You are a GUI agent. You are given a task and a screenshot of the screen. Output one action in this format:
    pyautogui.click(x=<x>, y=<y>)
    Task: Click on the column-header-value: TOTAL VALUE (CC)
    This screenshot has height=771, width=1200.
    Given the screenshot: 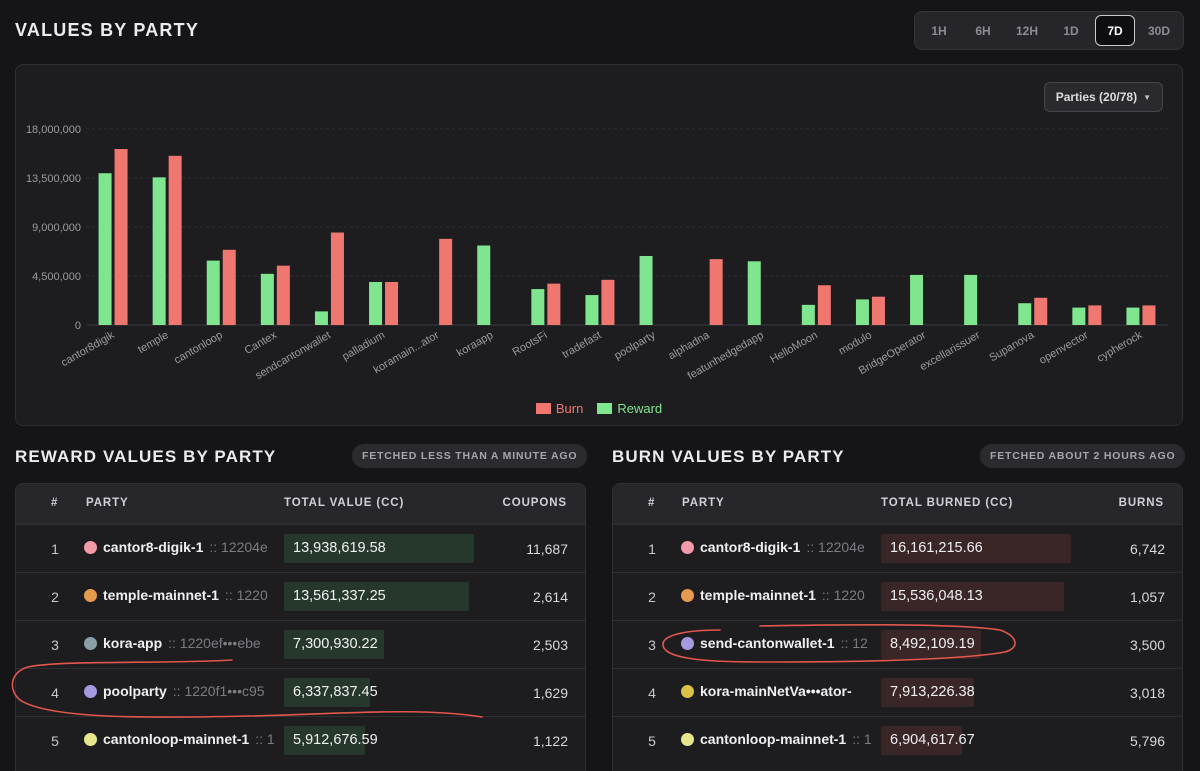 What is the action you would take?
    pyautogui.click(x=344, y=503)
    